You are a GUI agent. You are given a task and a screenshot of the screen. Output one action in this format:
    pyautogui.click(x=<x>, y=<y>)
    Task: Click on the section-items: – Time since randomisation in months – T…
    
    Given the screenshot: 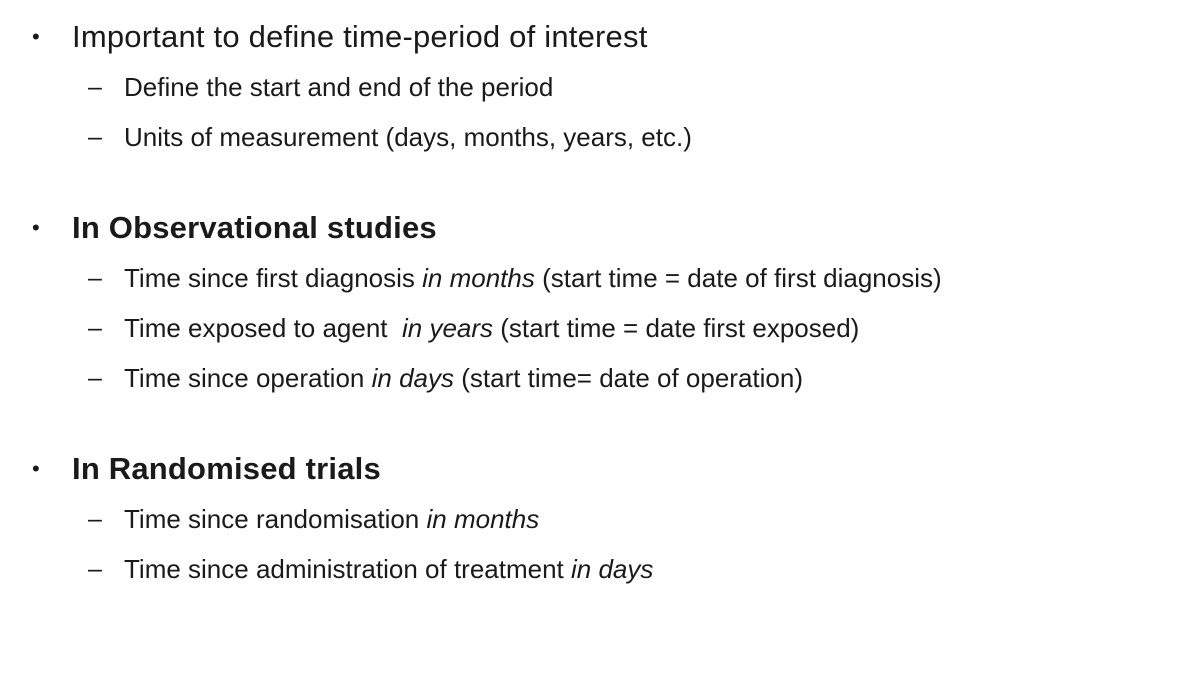 What is the action you would take?
    pyautogui.click(x=595, y=544)
    